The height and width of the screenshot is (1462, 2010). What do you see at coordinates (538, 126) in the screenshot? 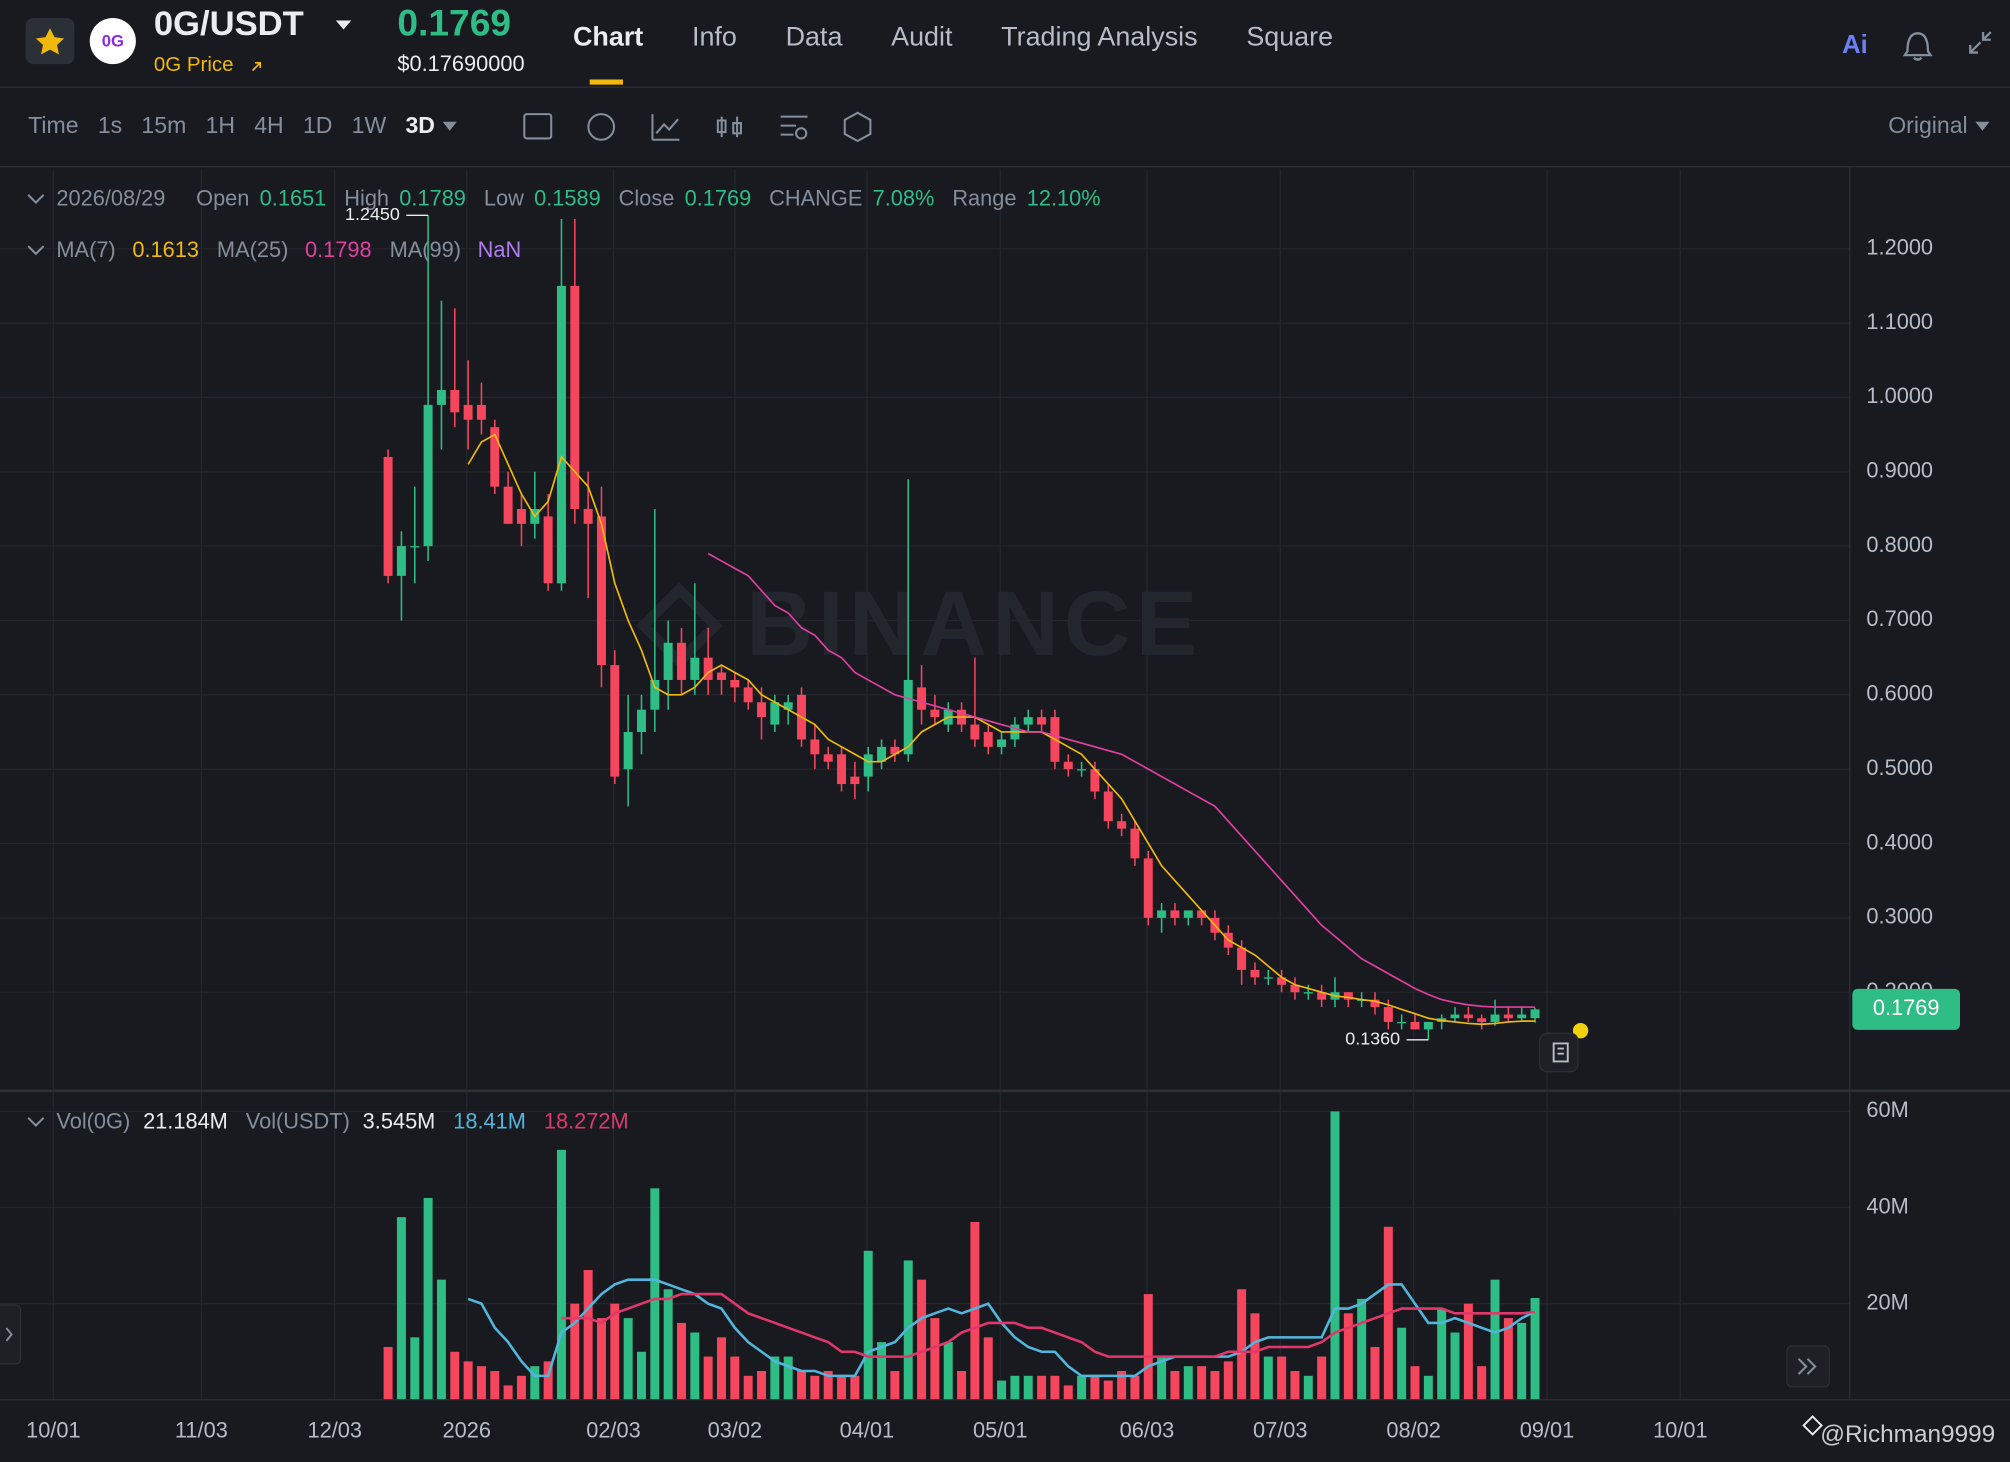
I see `date-range-icon` at bounding box center [538, 126].